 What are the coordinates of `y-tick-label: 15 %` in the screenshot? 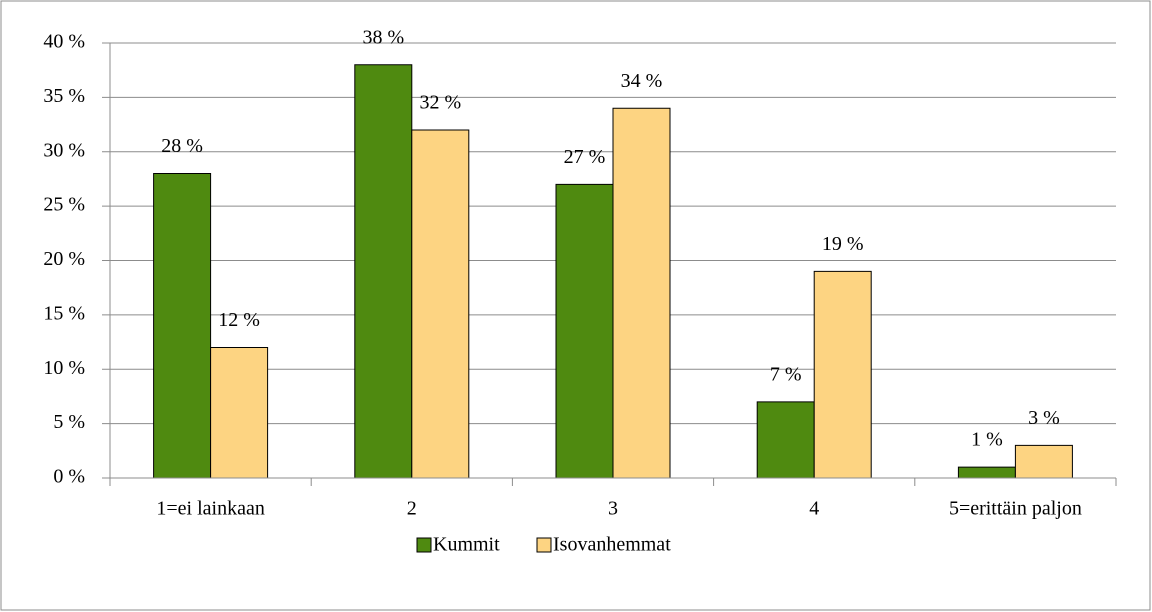 It's located at (64, 313).